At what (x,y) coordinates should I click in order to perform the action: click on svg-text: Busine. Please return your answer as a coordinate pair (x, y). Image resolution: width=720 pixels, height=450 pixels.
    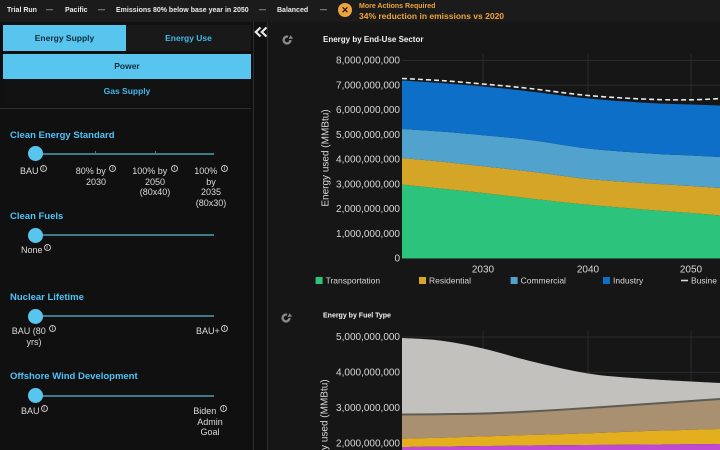
    Looking at the image, I should click on (704, 281).